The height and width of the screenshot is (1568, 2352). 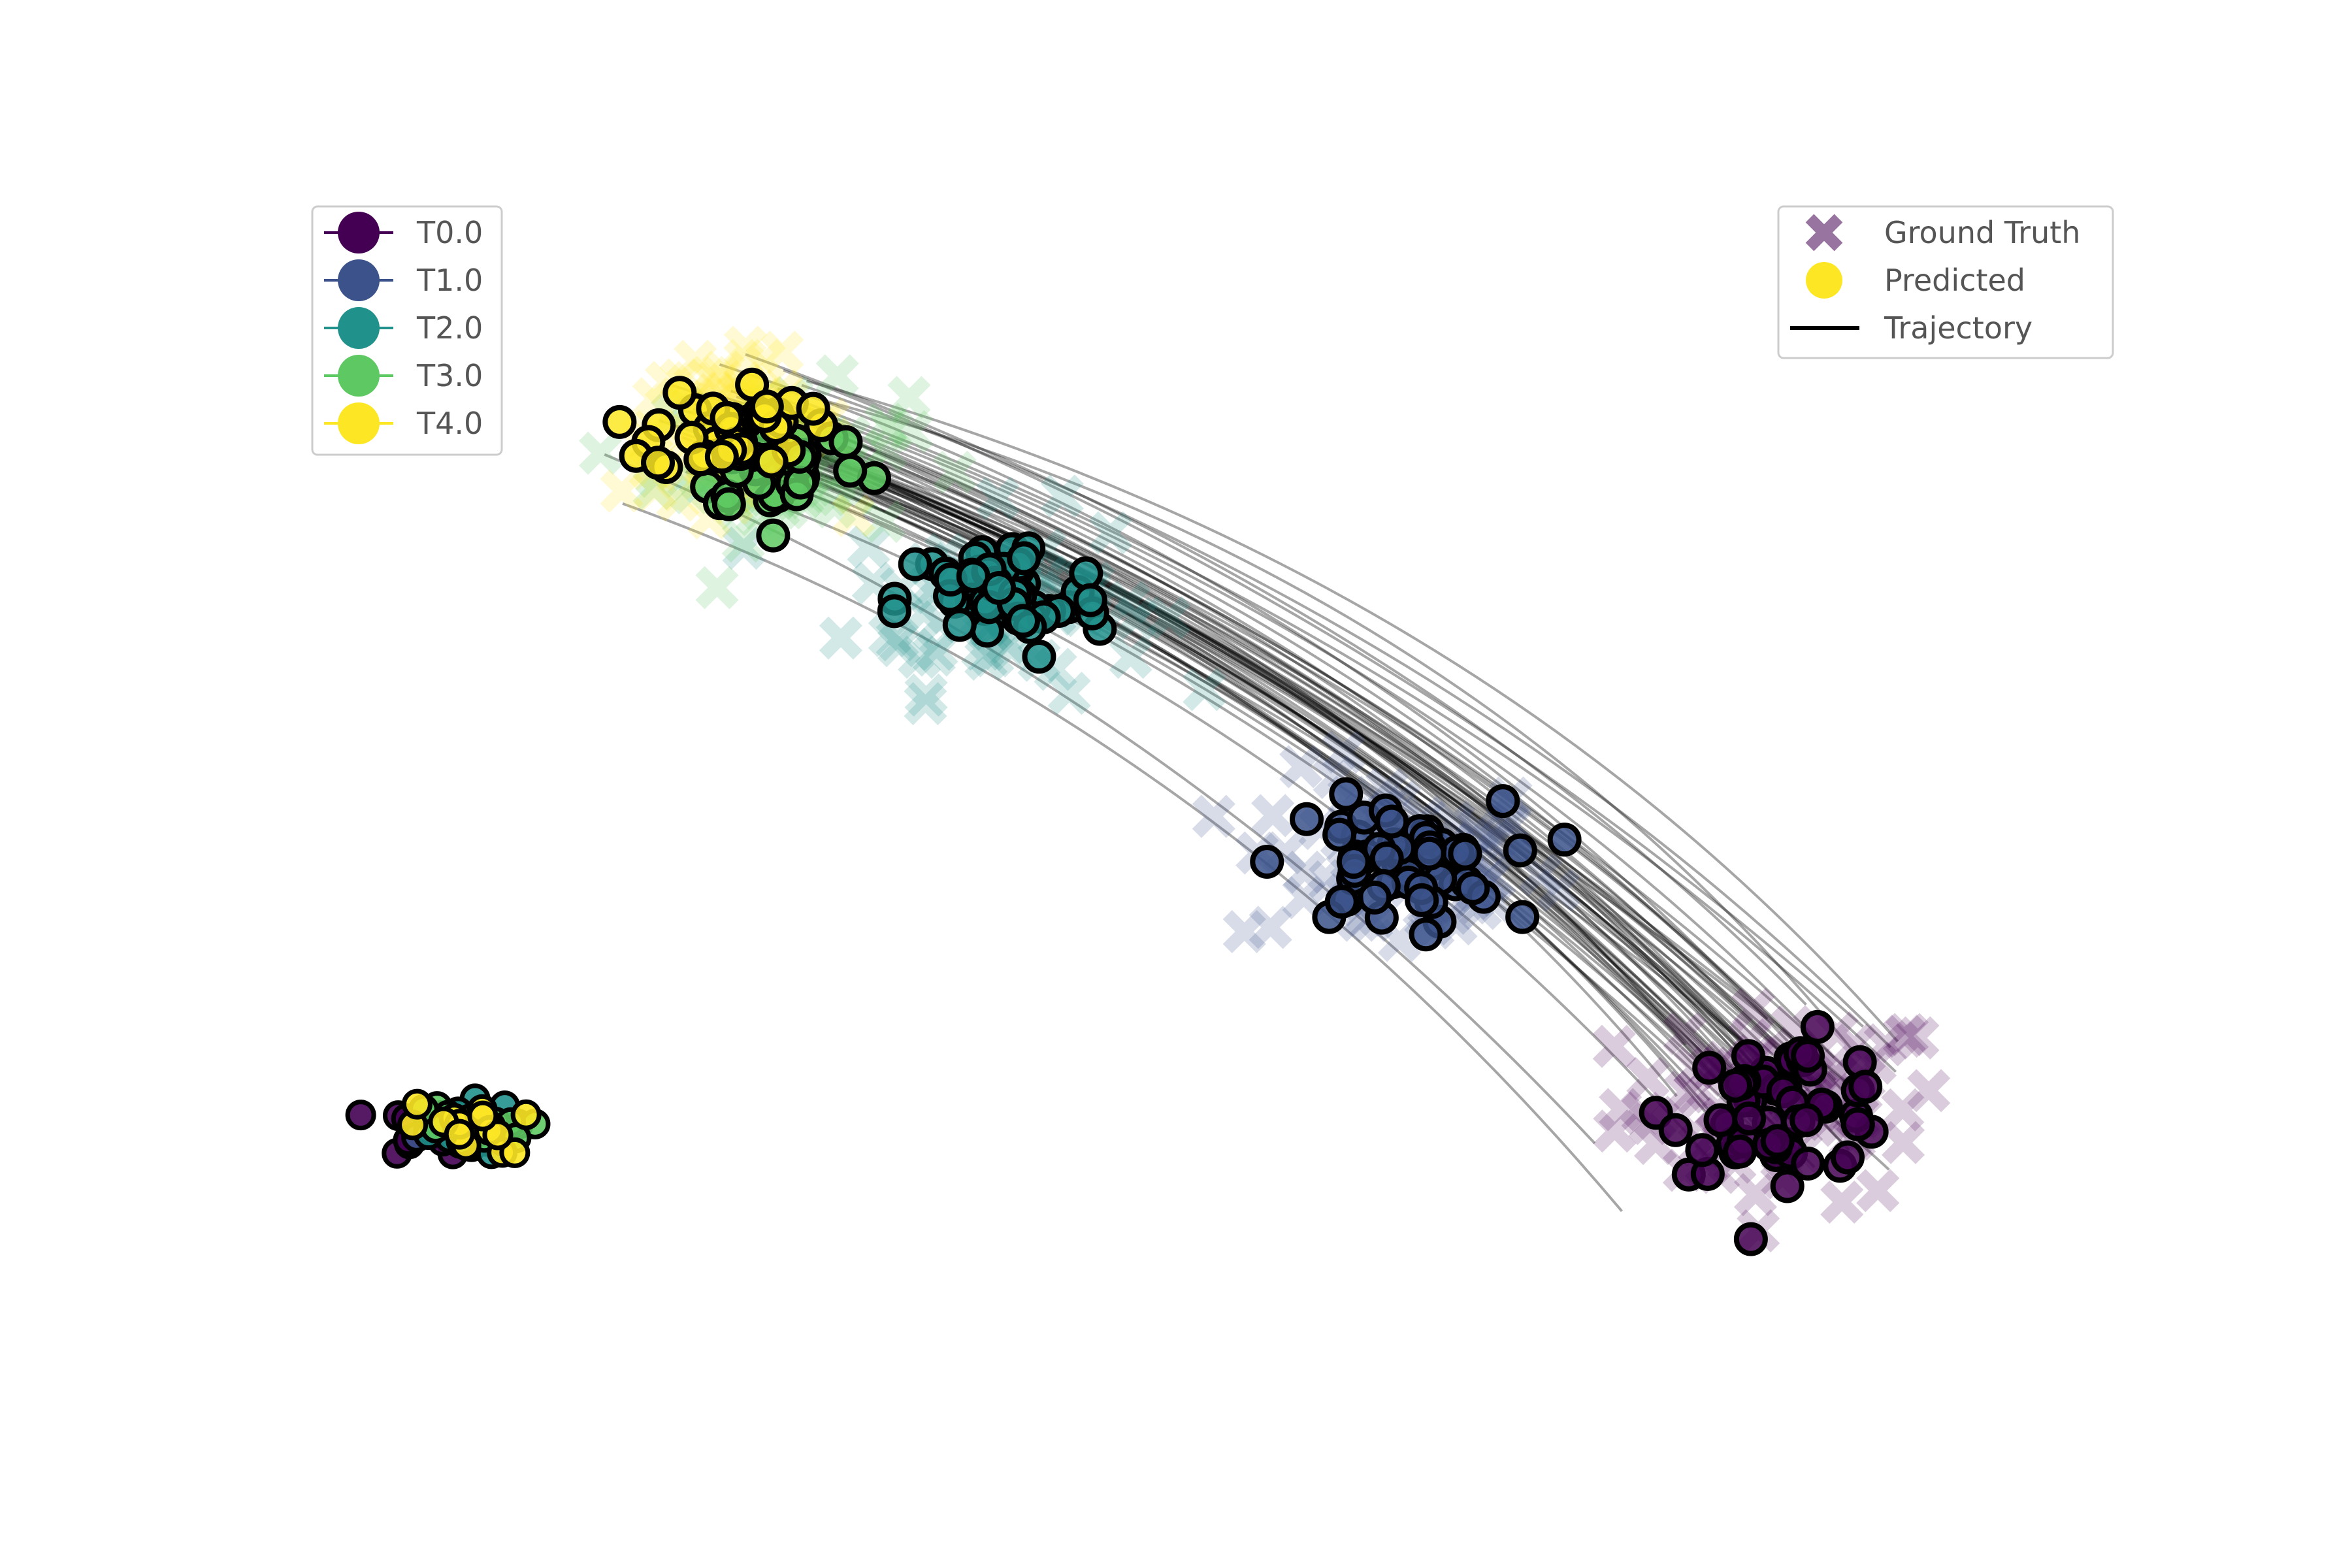 What do you see at coordinates (1958, 328) in the screenshot?
I see `legend-trajectory-label: Trajectory` at bounding box center [1958, 328].